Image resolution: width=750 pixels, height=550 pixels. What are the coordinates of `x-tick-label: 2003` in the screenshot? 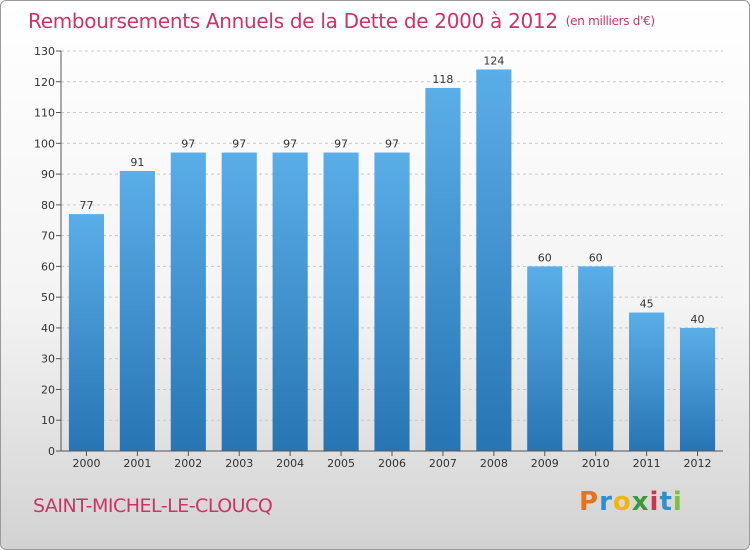 It's located at (239, 463).